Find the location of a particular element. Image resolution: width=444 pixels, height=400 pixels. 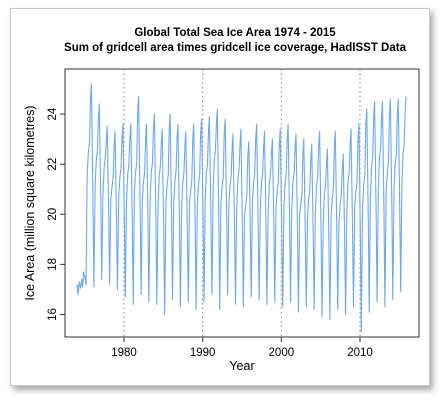

chart-title: Global Total Sea Ice Area 1974 - 2015 is located at coordinates (235, 33).